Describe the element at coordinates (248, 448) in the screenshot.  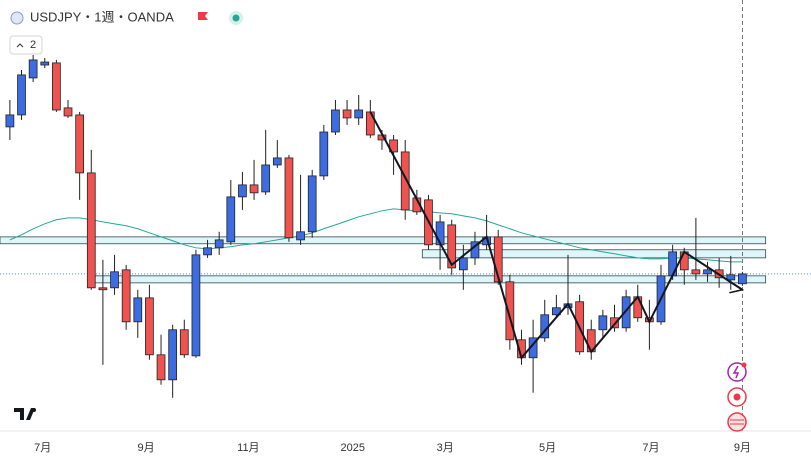
I see `x-tick-label: 11月` at that location.